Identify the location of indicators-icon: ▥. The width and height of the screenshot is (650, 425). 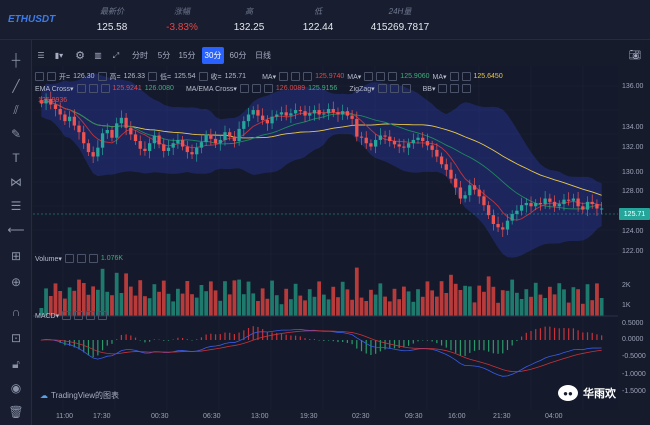
(98, 55).